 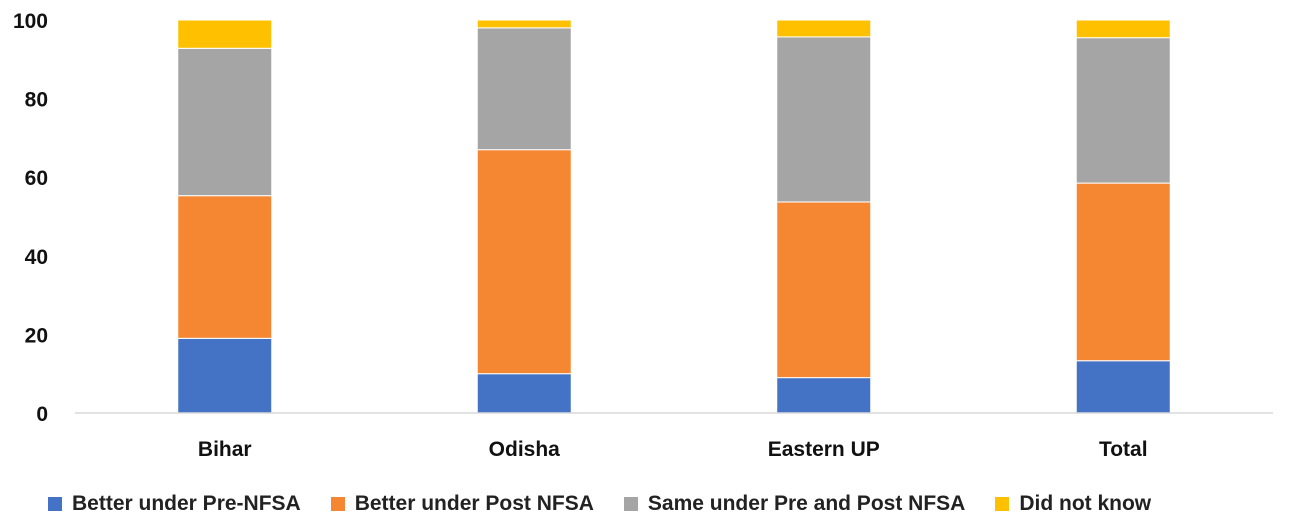 I want to click on x-tick-label-eastern-up: Eastern UP, so click(x=824, y=449).